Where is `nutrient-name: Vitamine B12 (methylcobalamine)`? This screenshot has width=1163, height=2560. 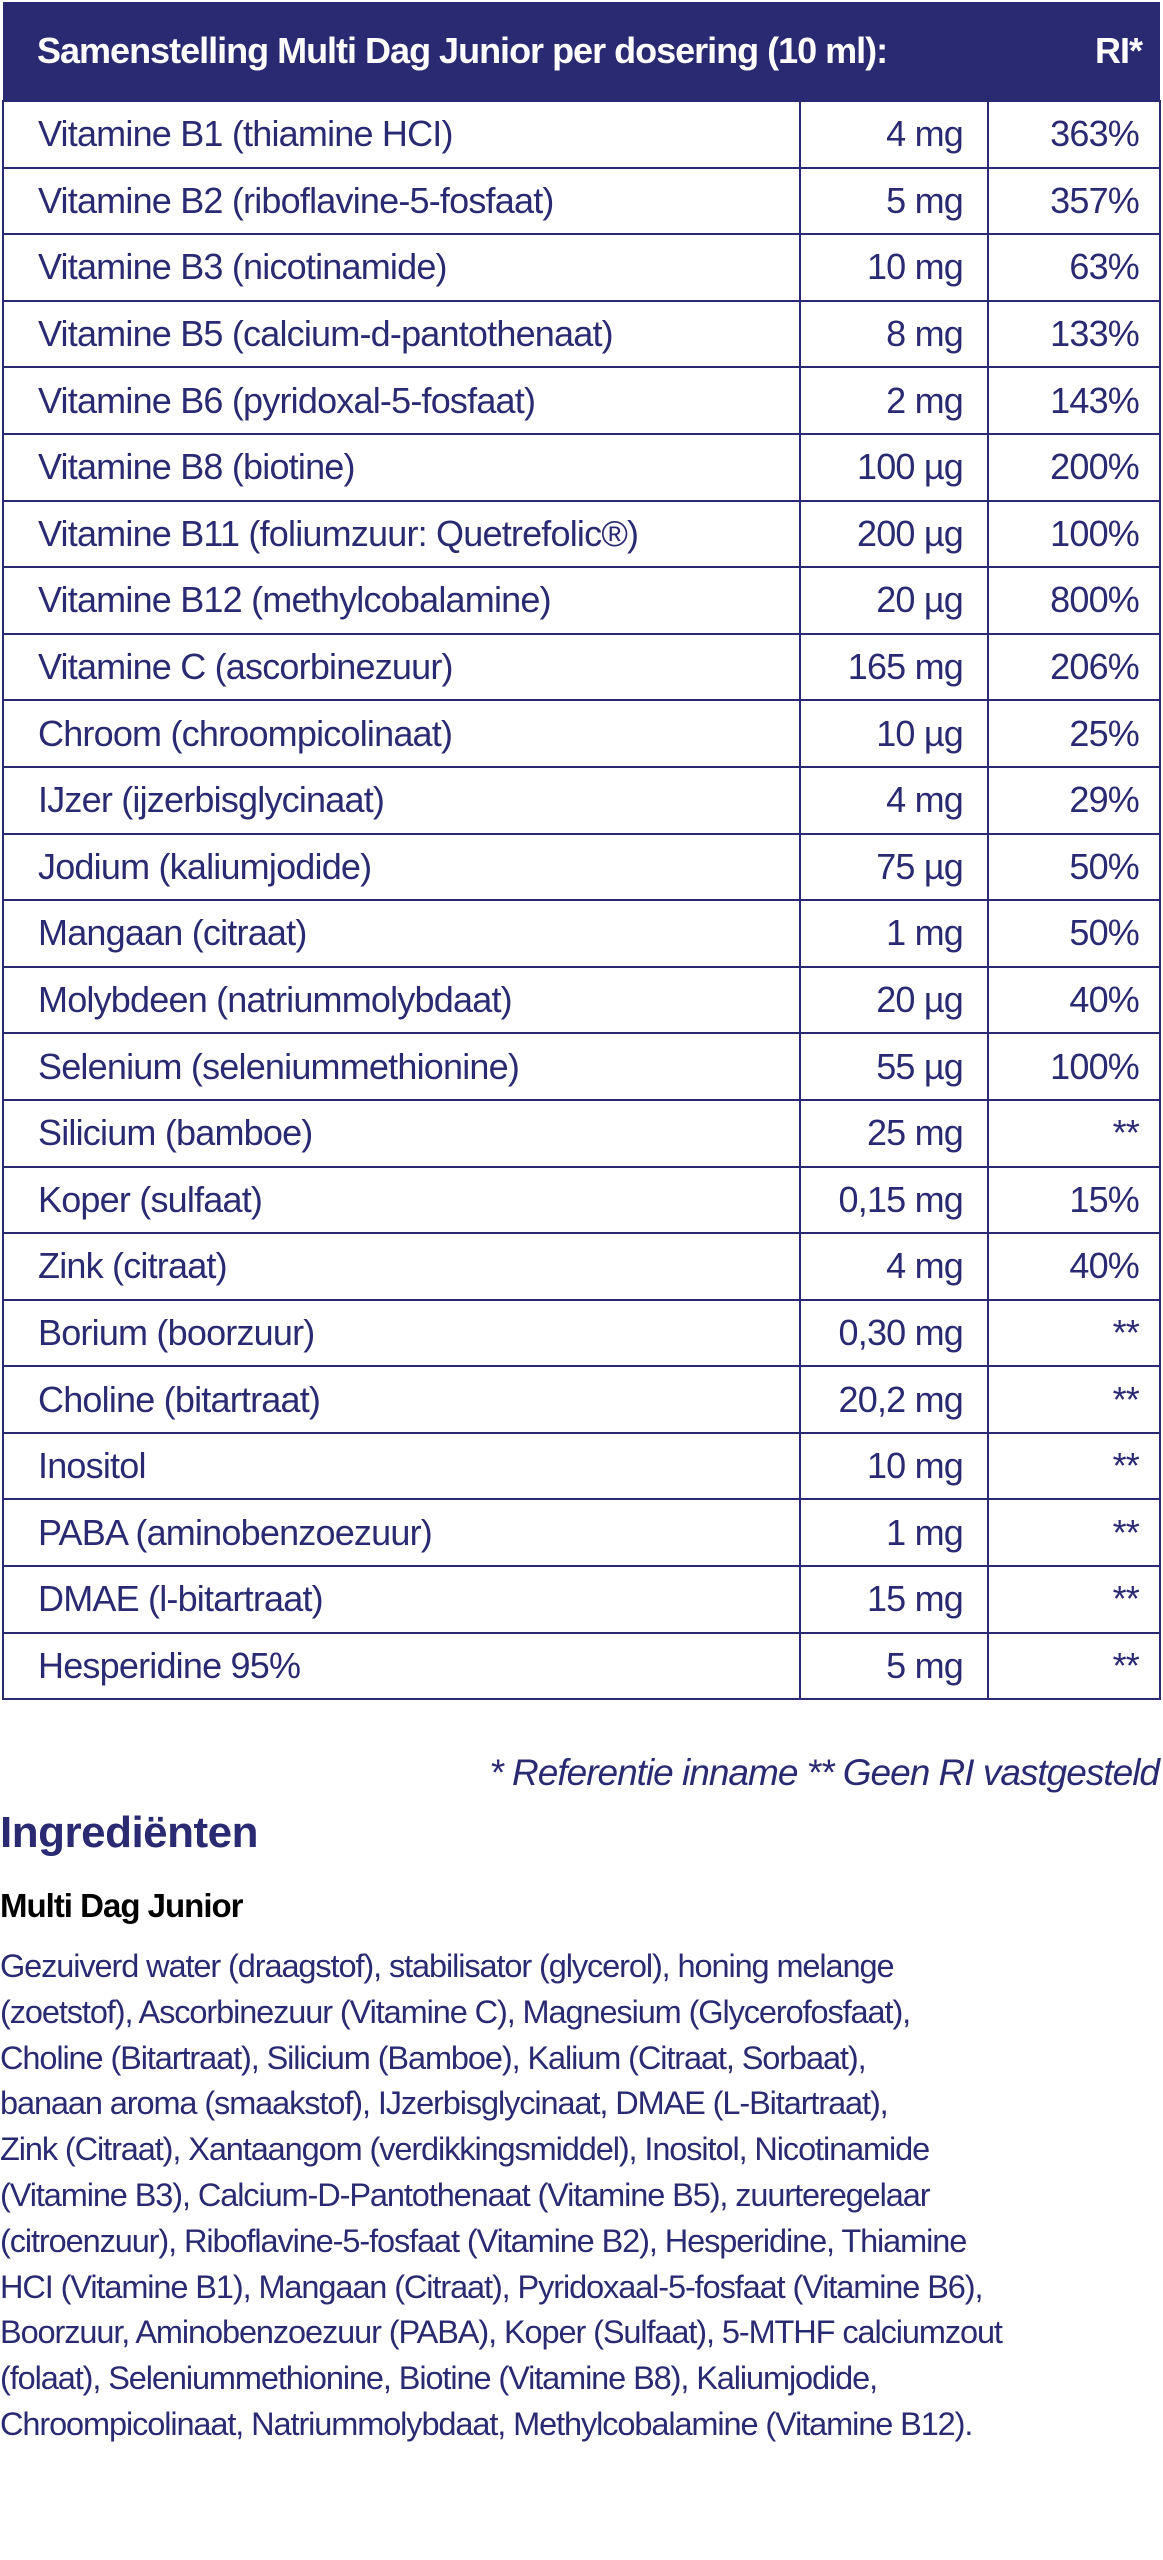
nutrient-name: Vitamine B12 (methylcobalamine) is located at coordinates (401, 600).